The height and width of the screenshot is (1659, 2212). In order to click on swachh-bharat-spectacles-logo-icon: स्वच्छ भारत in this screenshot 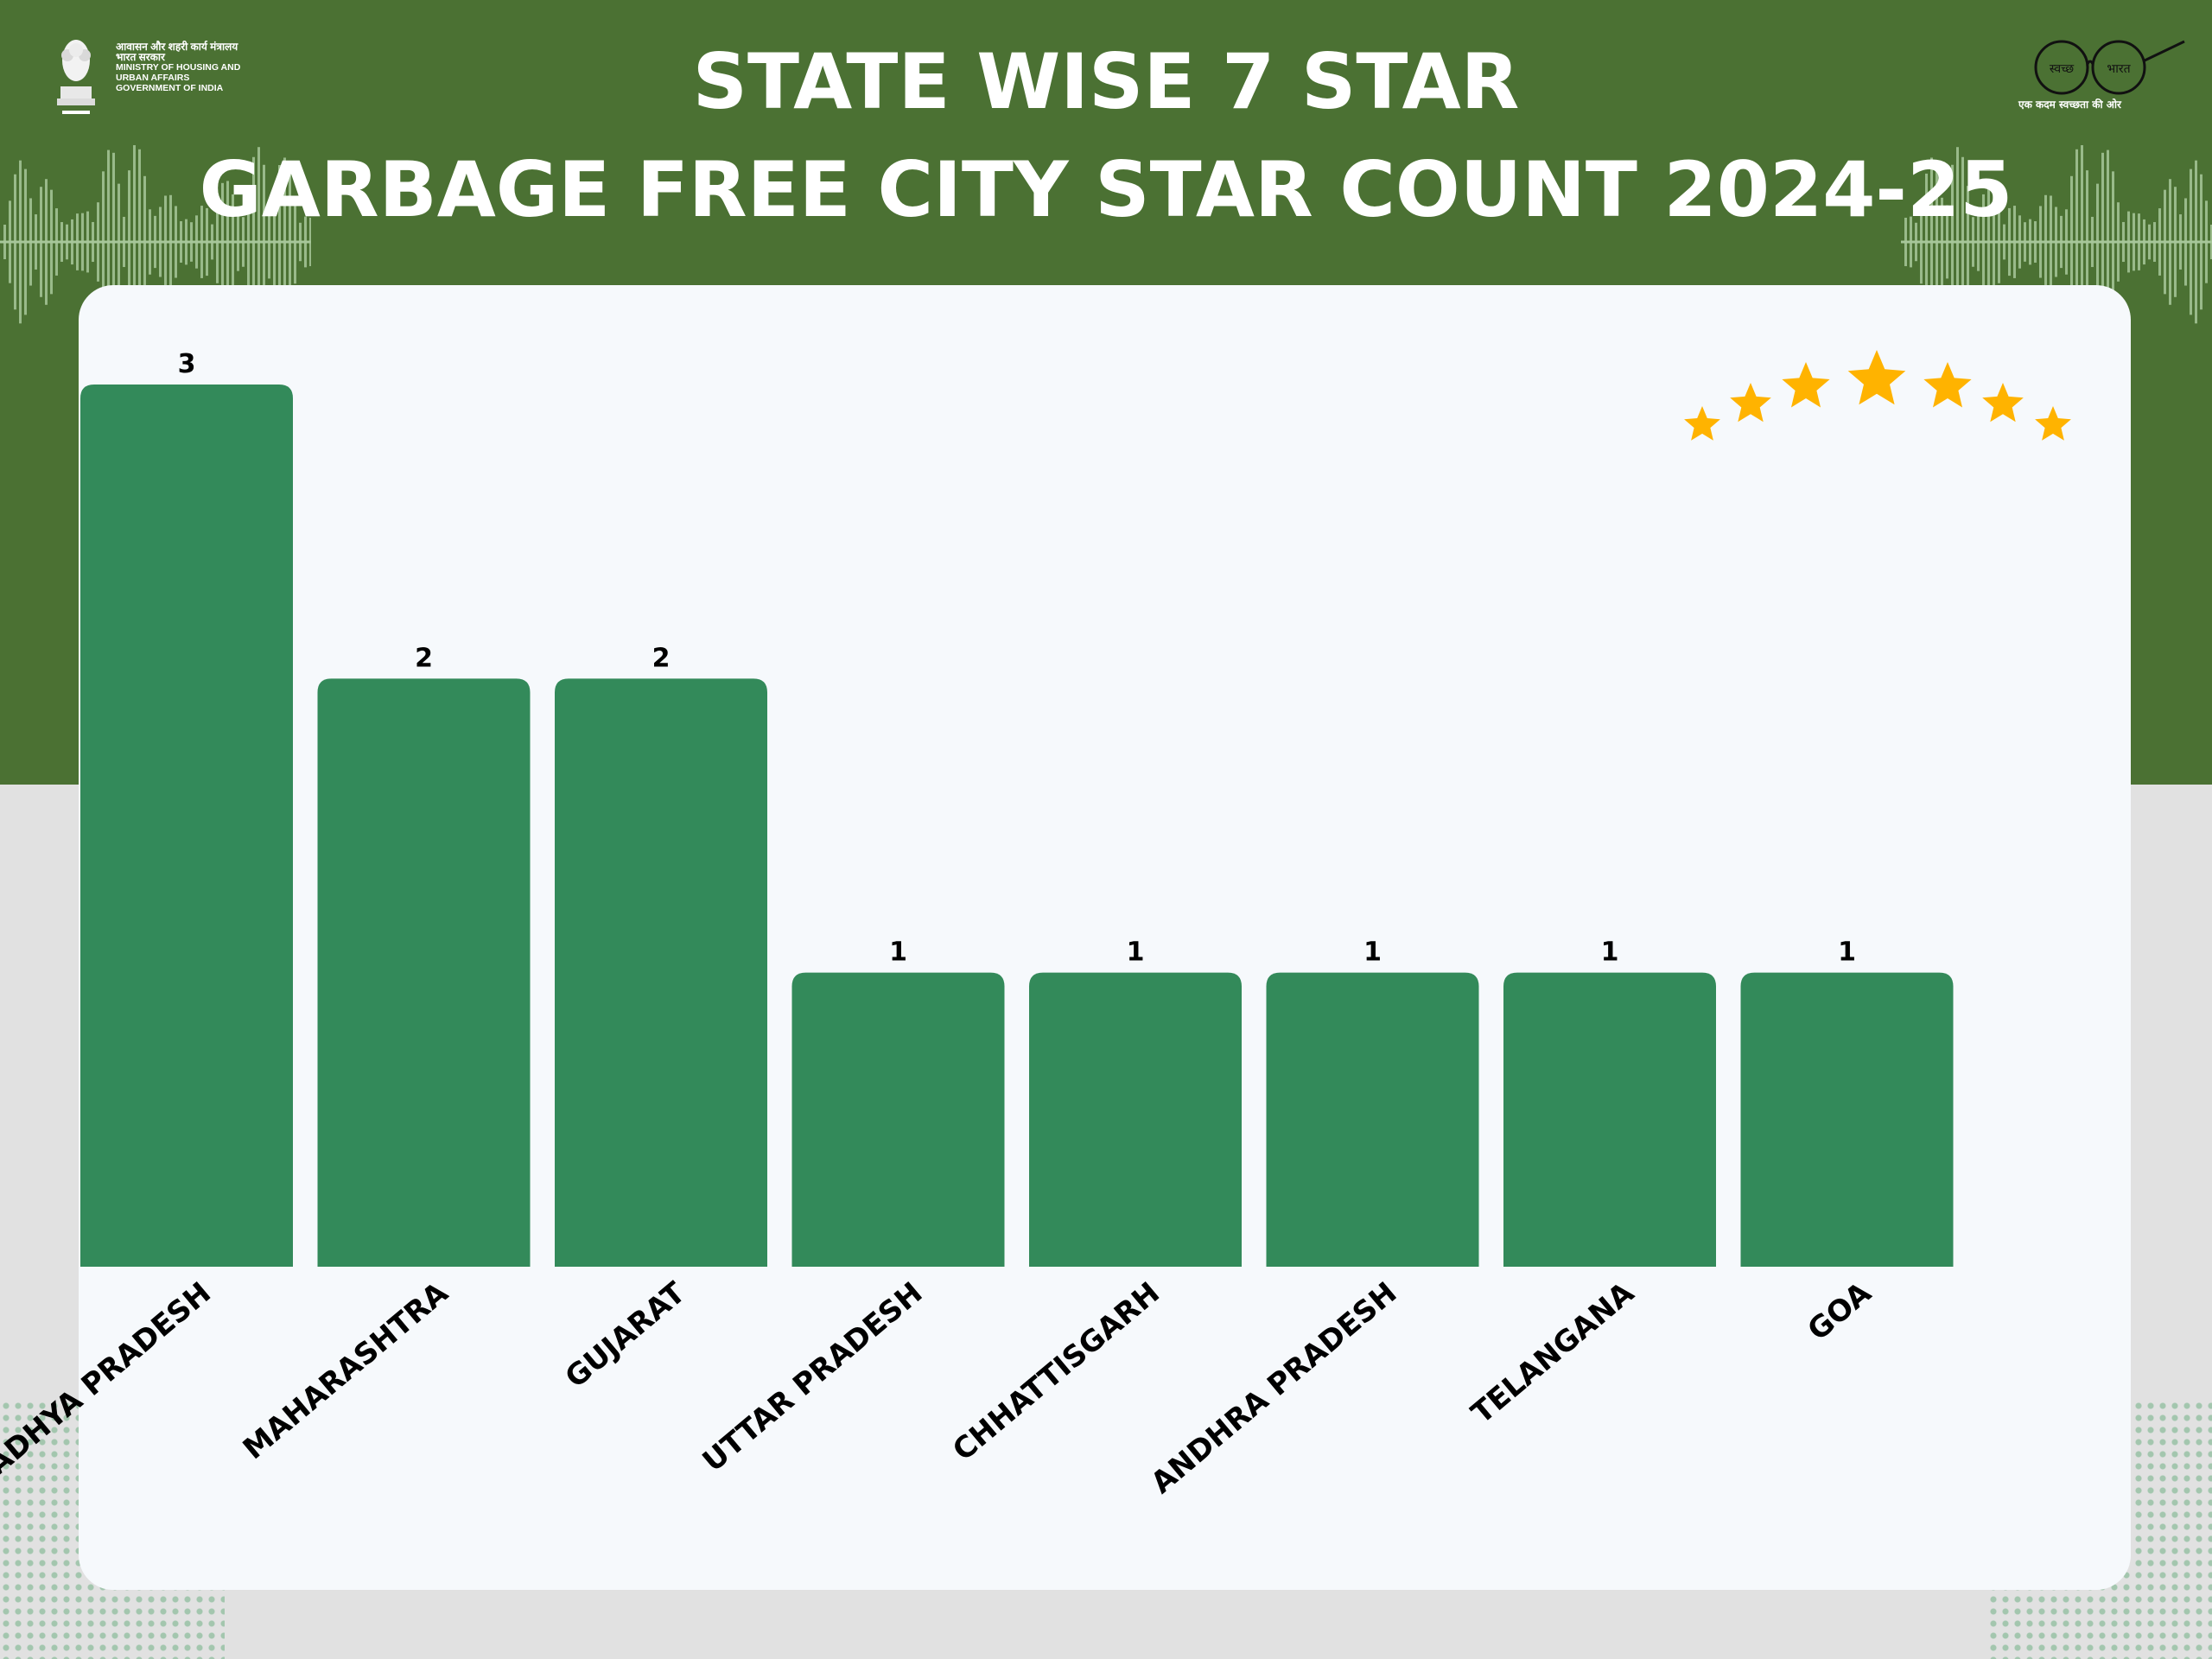, I will do `click(2109, 67)`.